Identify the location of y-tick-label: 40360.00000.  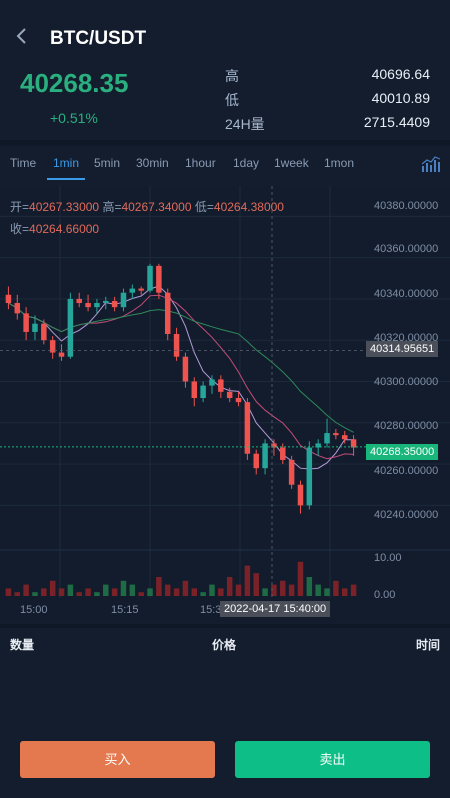
(406, 249).